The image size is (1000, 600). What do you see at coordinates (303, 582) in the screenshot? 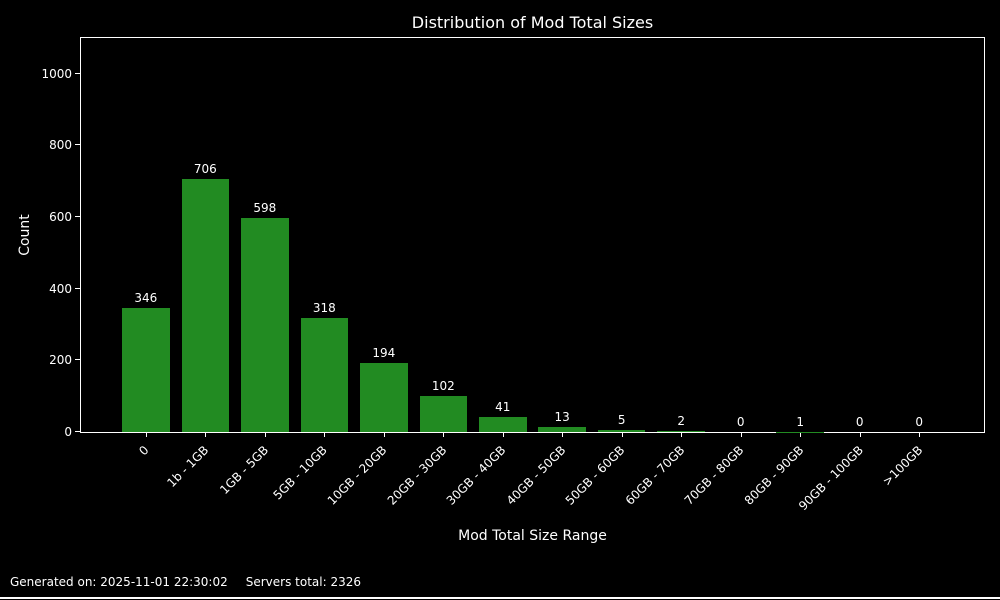
I see `servers-total: Servers total: 2326` at bounding box center [303, 582].